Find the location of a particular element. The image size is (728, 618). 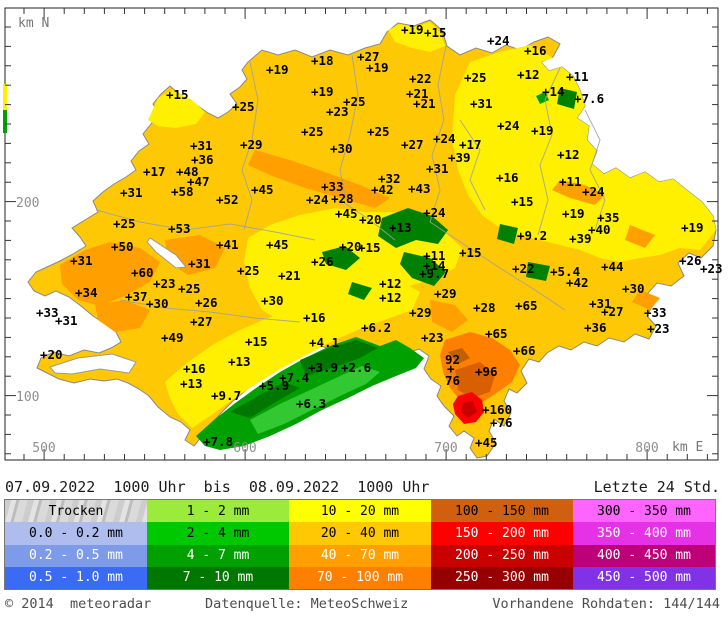

precip-marker: +3.9 is located at coordinates (323, 367).